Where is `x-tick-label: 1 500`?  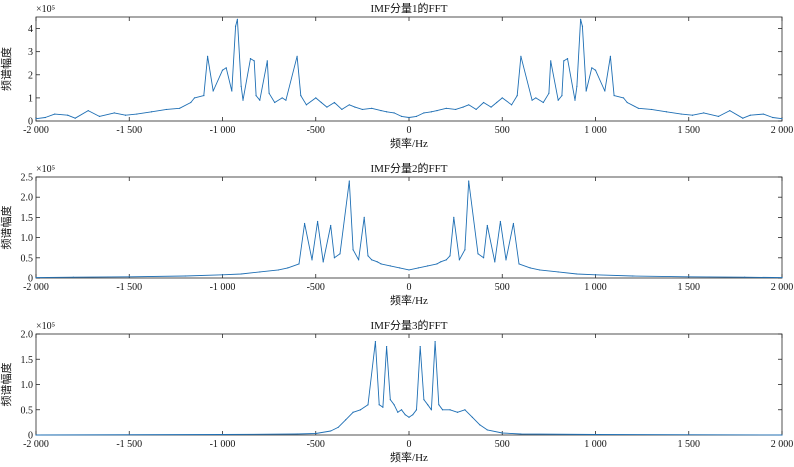
x-tick-label: 1 500 is located at coordinates (689, 444).